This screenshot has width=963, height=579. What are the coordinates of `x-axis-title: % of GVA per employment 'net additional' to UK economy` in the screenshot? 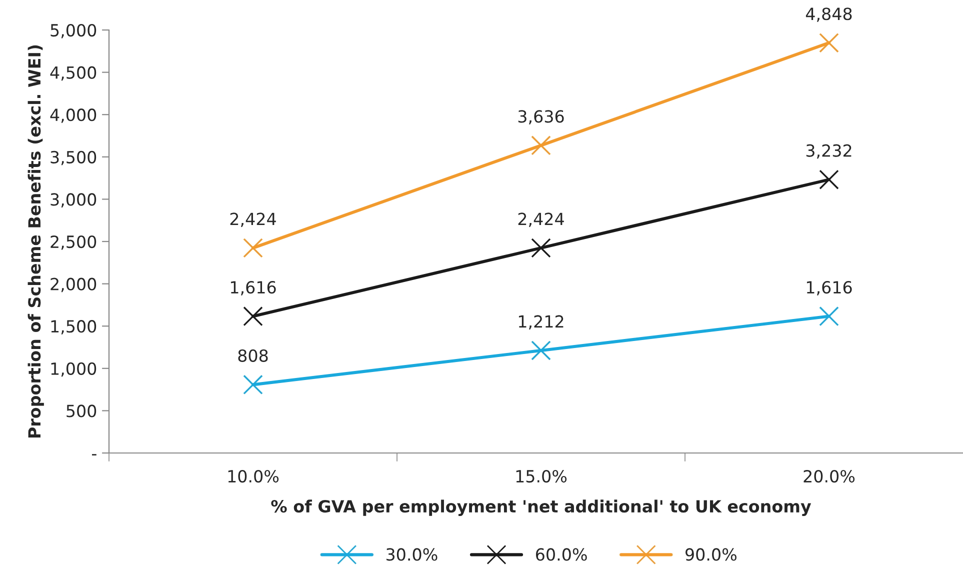 It's located at (541, 508).